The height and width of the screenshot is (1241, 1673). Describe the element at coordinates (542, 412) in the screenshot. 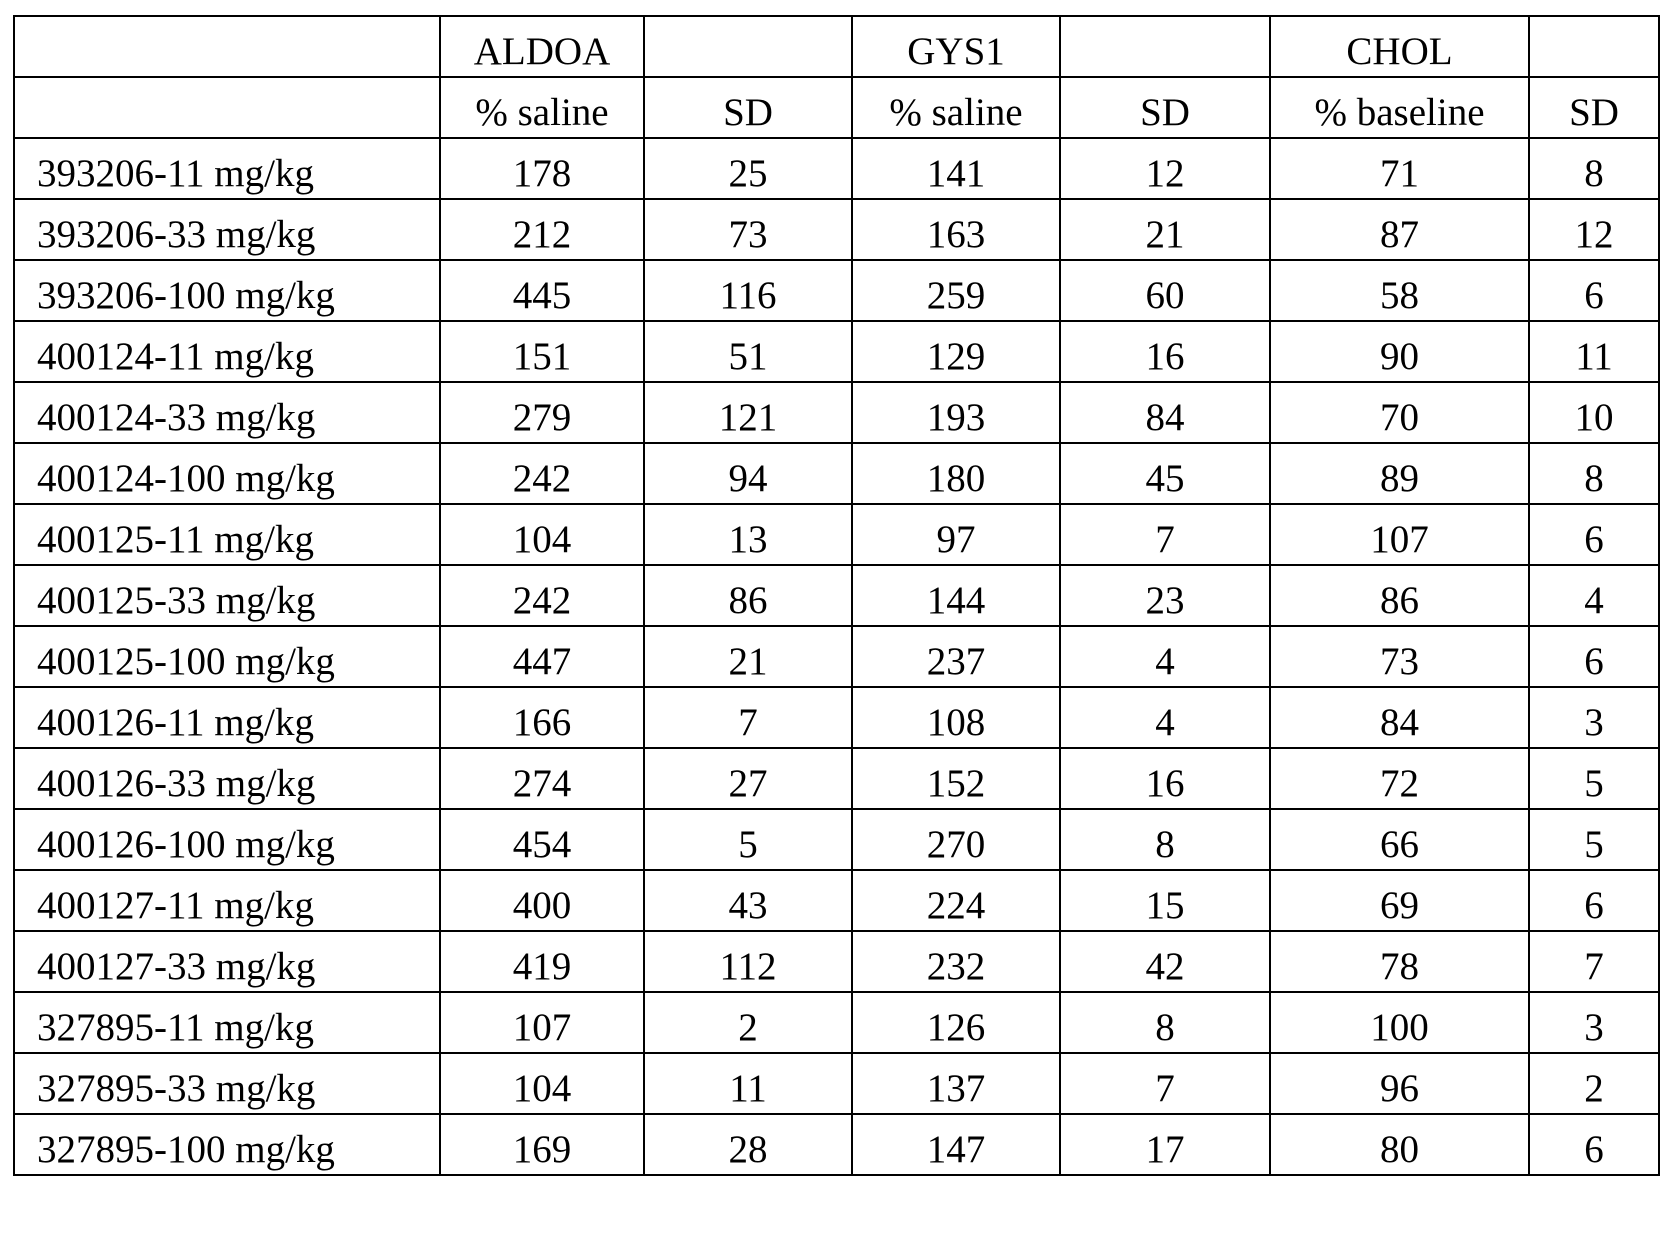

I see `value-cell: 279` at that location.